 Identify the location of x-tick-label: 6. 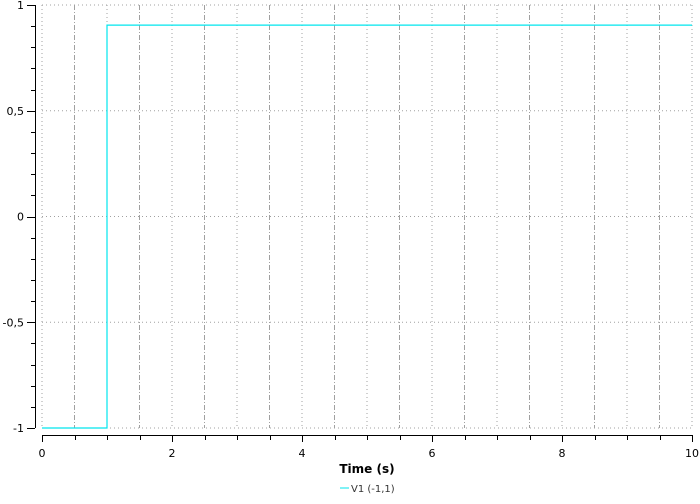
(432, 453).